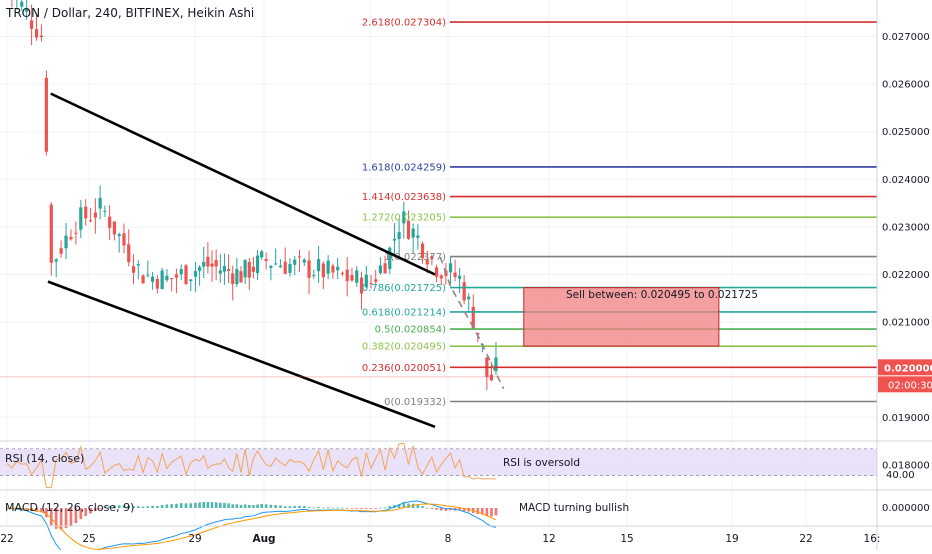  Describe the element at coordinates (906, 85) in the screenshot. I see `price-tick-label: 0.026000` at that location.